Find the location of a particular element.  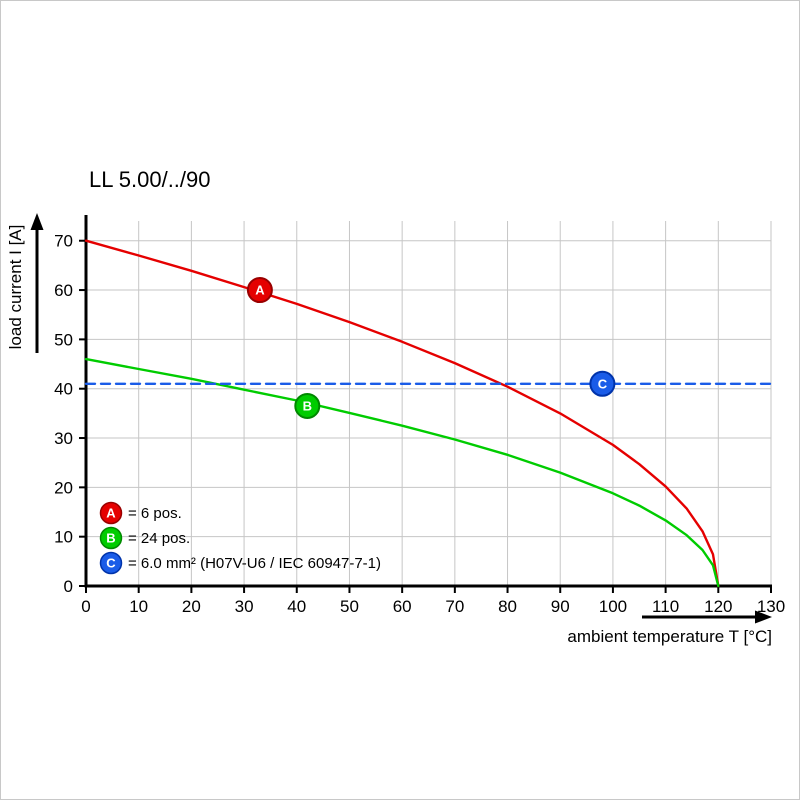

y-tick-label: 50 is located at coordinates (63, 339).